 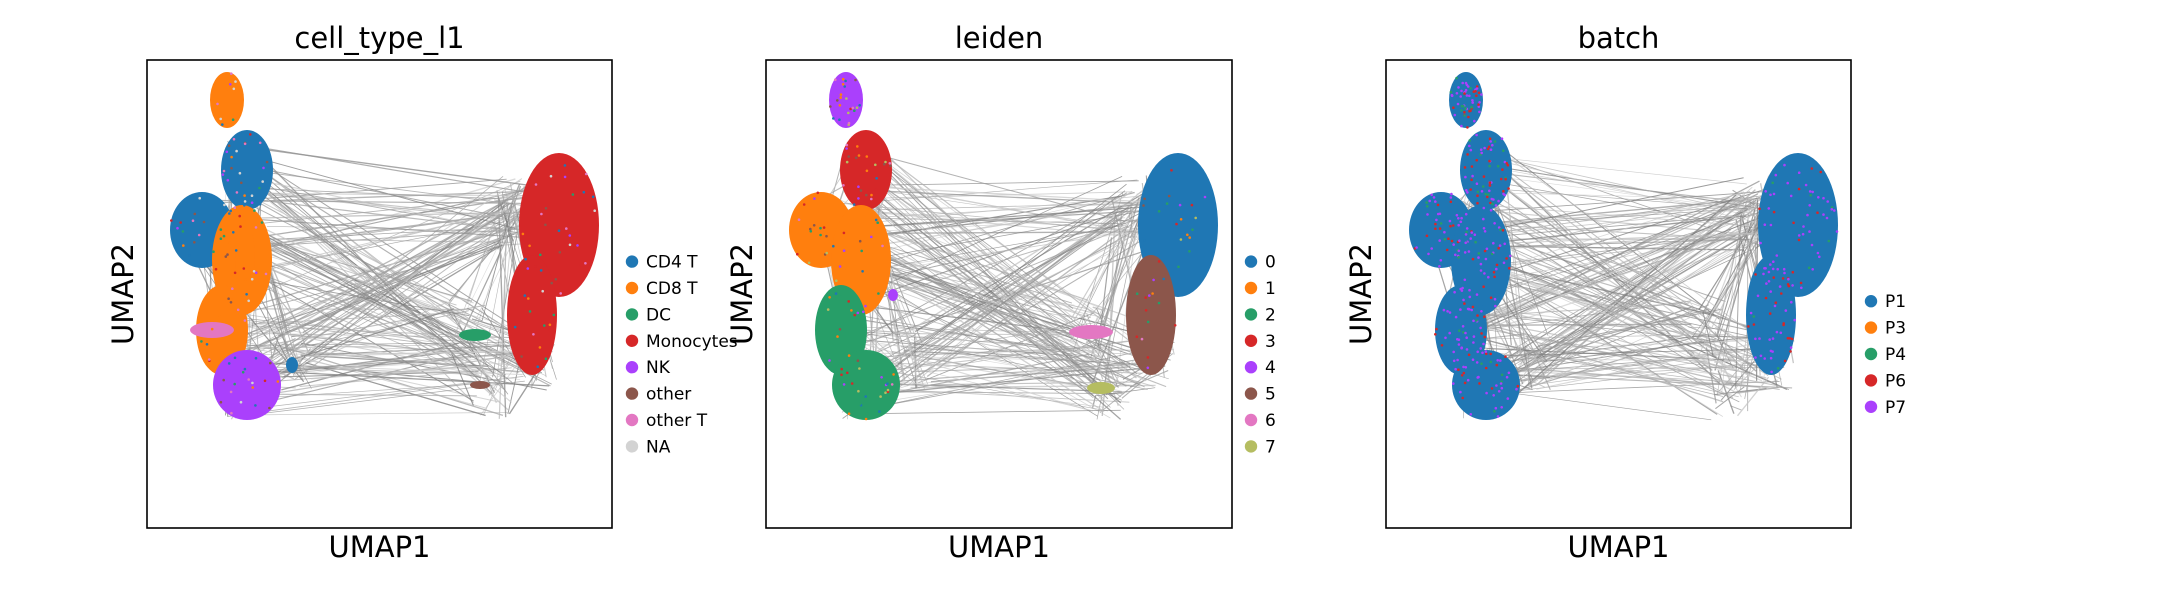 What do you see at coordinates (1260, 421) in the screenshot?
I see `legend-entry: 6` at bounding box center [1260, 421].